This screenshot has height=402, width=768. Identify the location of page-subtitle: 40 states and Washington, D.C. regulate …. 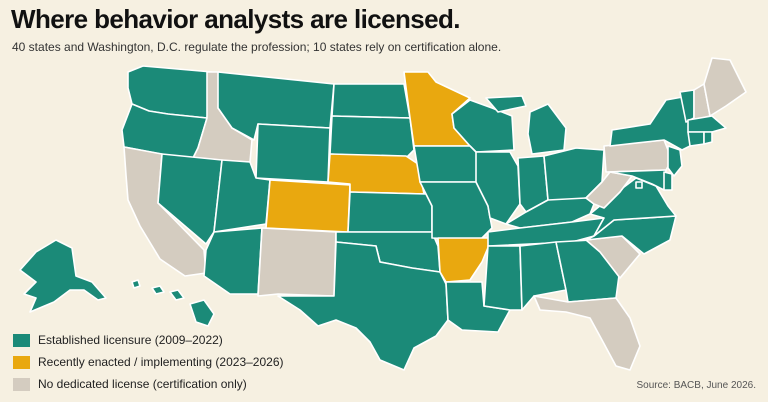
(257, 47).